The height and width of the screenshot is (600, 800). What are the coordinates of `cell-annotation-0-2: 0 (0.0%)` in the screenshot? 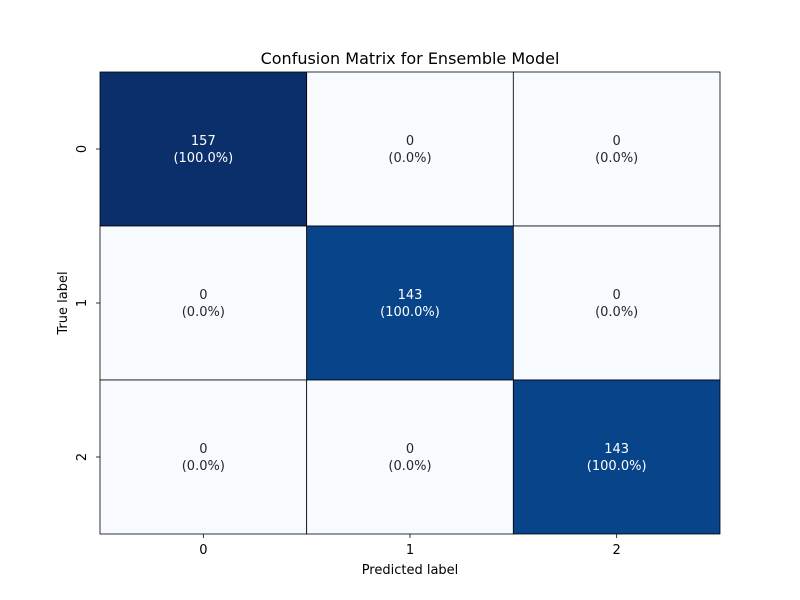 It's located at (616, 150).